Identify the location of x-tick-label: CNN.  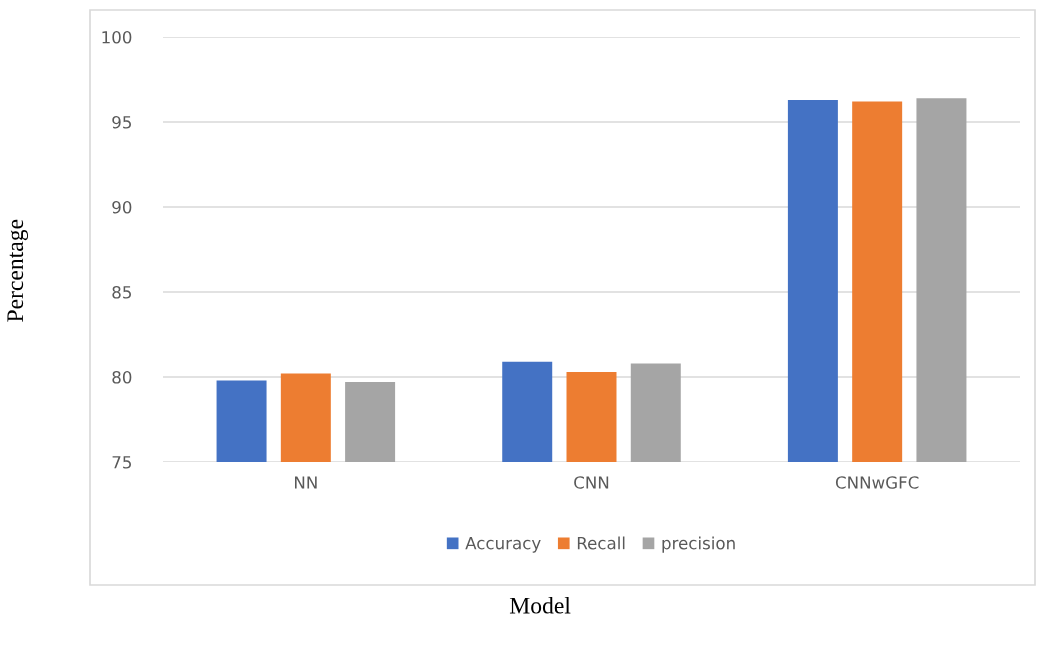
(591, 482).